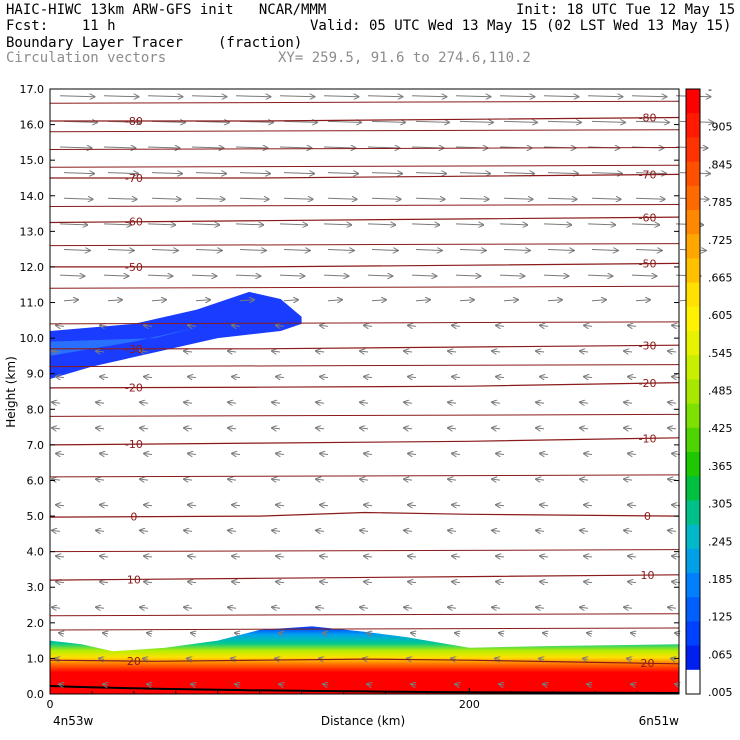  What do you see at coordinates (648, 118) in the screenshot?
I see `contour-label: -80` at bounding box center [648, 118].